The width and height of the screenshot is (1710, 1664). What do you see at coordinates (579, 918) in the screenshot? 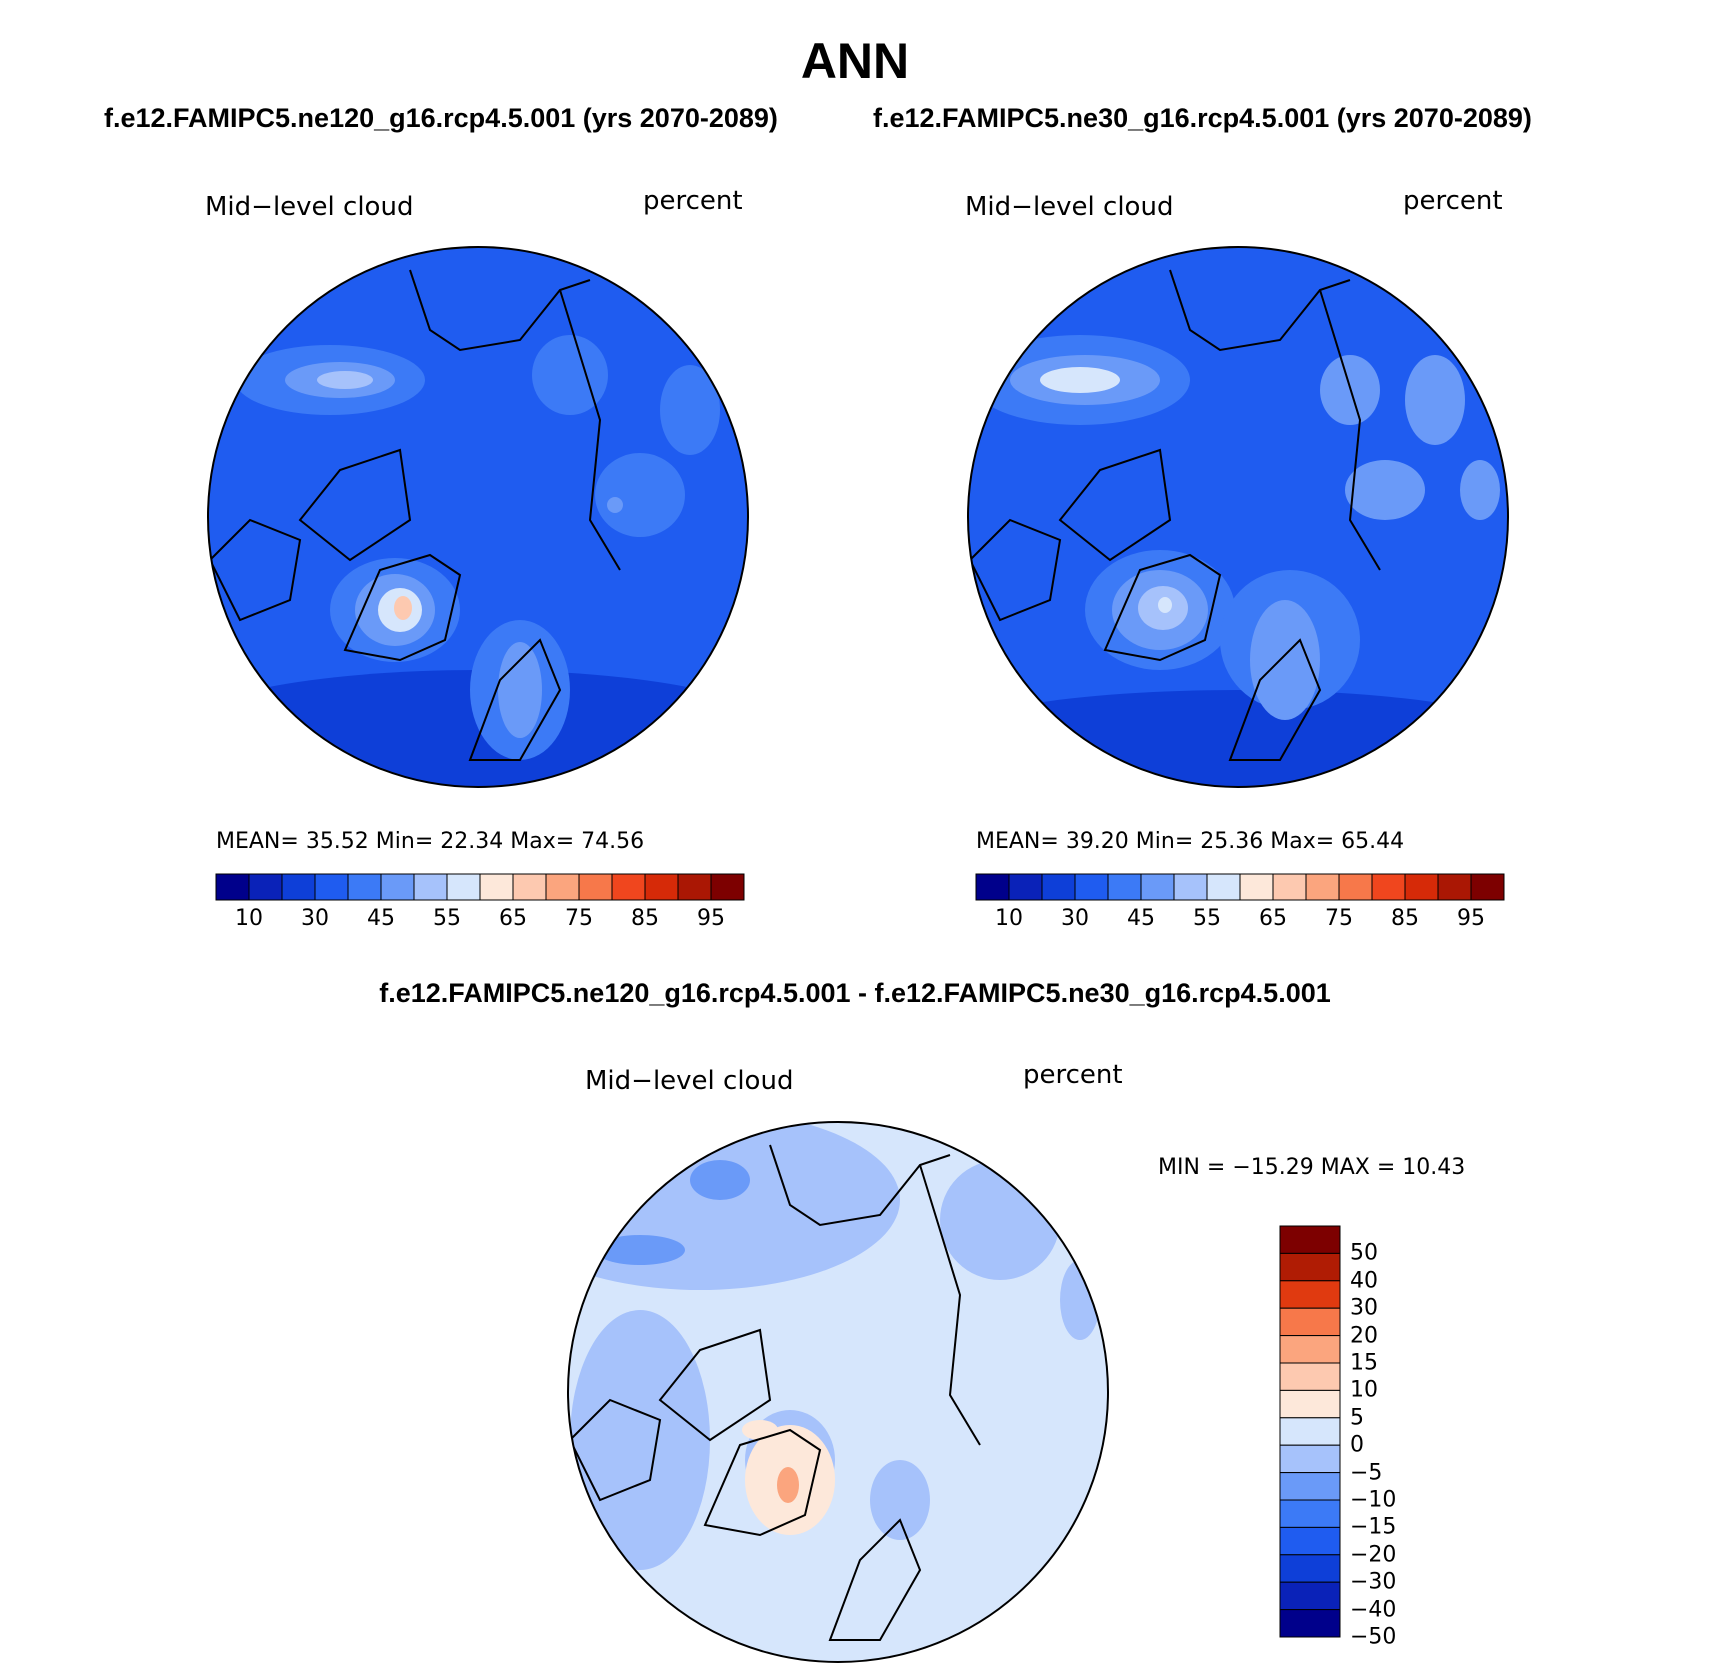
I see `left-colorbar-tick-label: 75` at bounding box center [579, 918].